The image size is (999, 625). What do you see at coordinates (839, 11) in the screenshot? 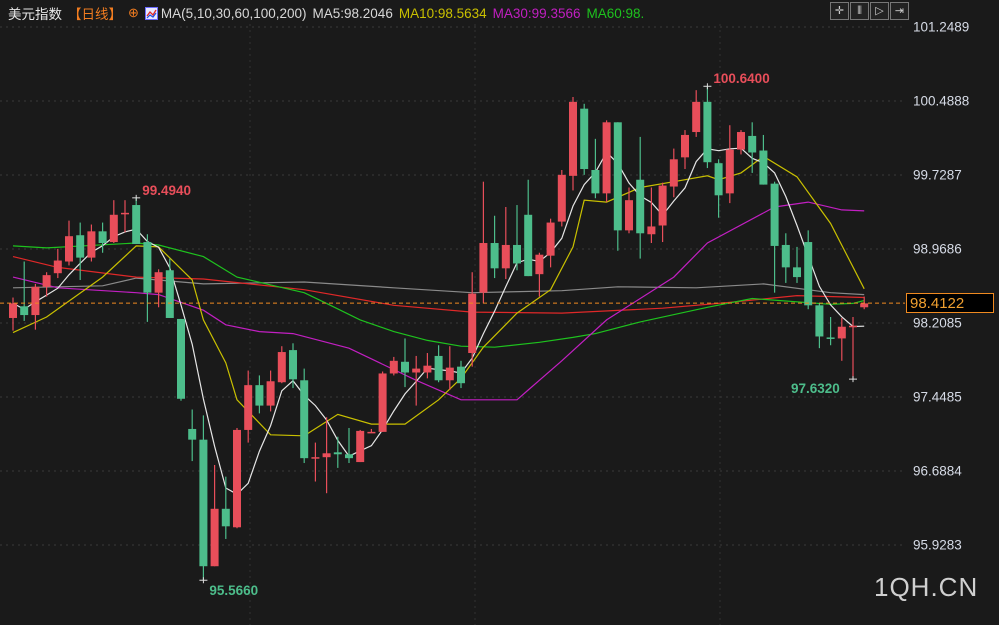
I see `crosshair-icon: ✛` at bounding box center [839, 11].